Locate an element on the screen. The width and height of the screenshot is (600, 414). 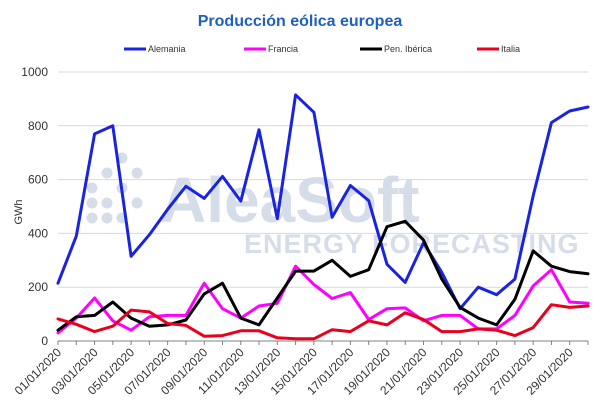
series-line-italia is located at coordinates (323, 322).